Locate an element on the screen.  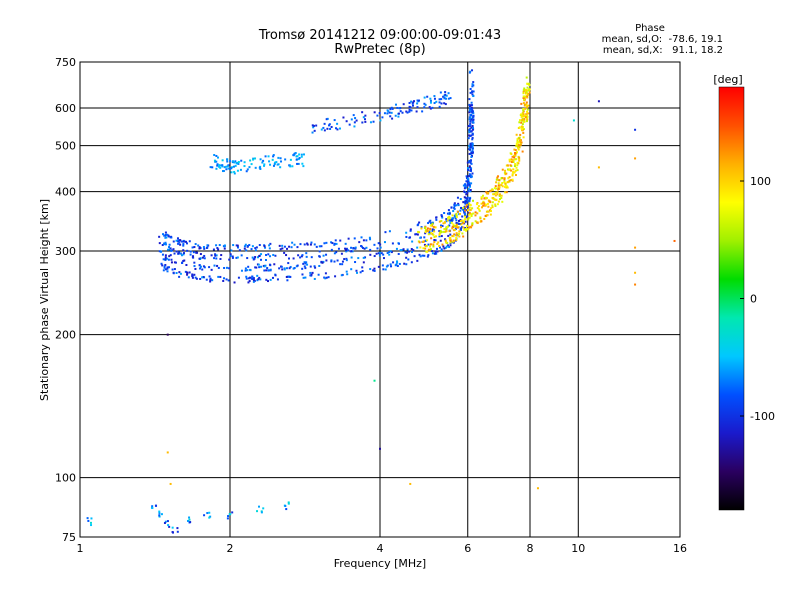
y-tick-label: 600 is located at coordinates (65, 108).